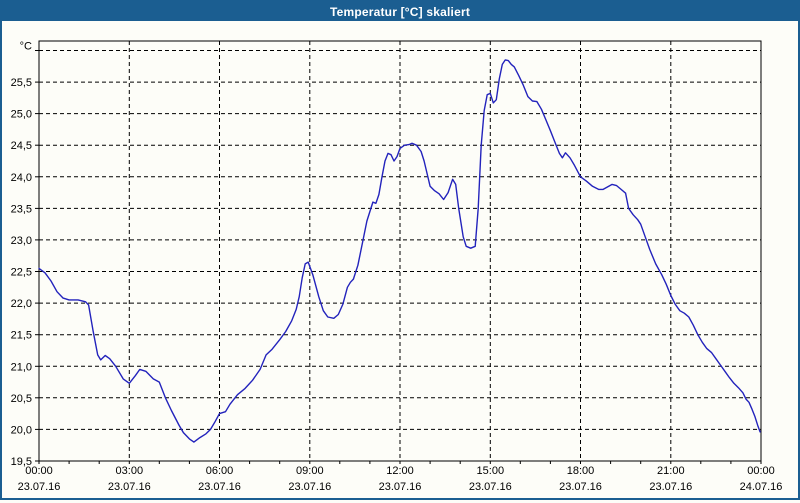 The image size is (800, 503). Describe the element at coordinates (130, 471) in the screenshot. I see `x-tick-time: 03:00` at that location.